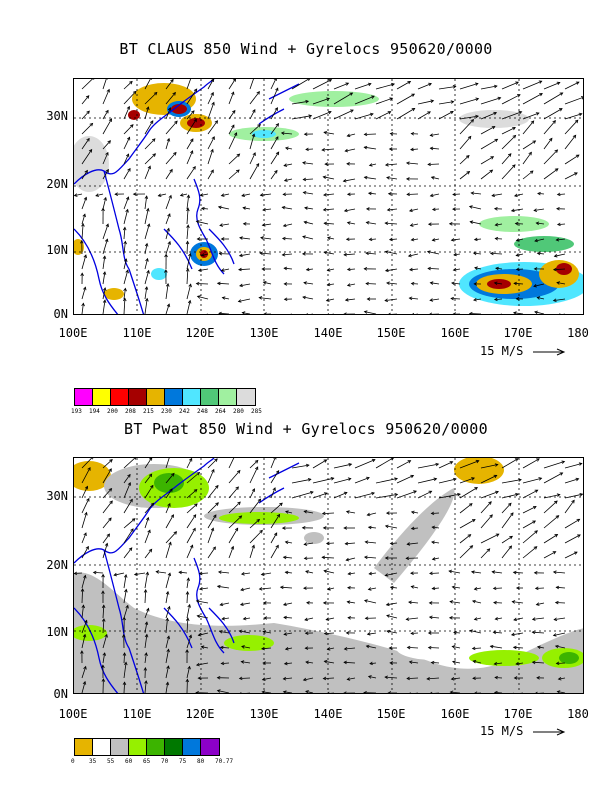 The image size is (612, 792). I want to click on colorbar-tick-label: 70, so click(165, 761).